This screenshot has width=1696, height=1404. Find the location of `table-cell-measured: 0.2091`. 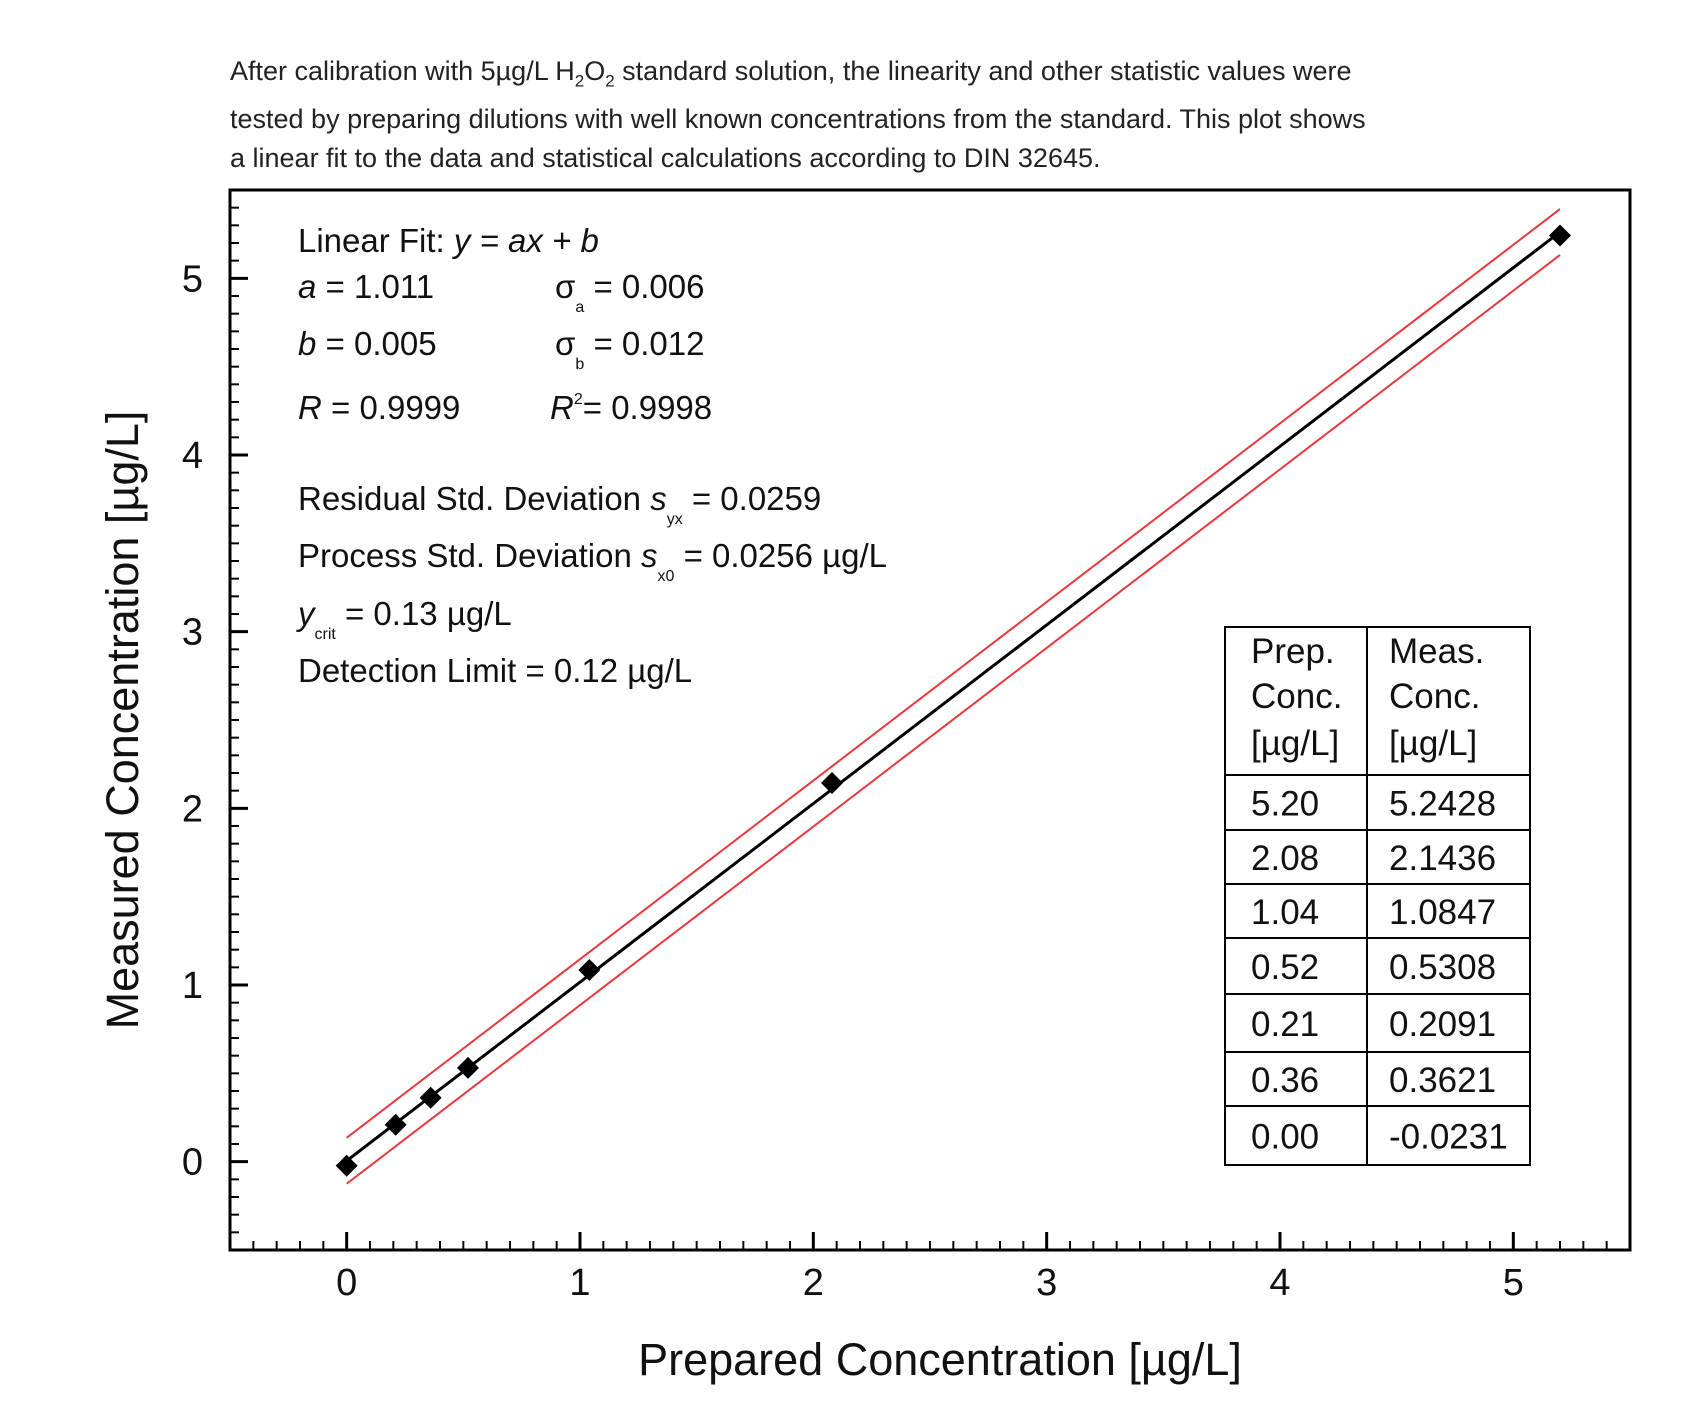

table-cell-measured: 0.2091 is located at coordinates (1442, 1024).